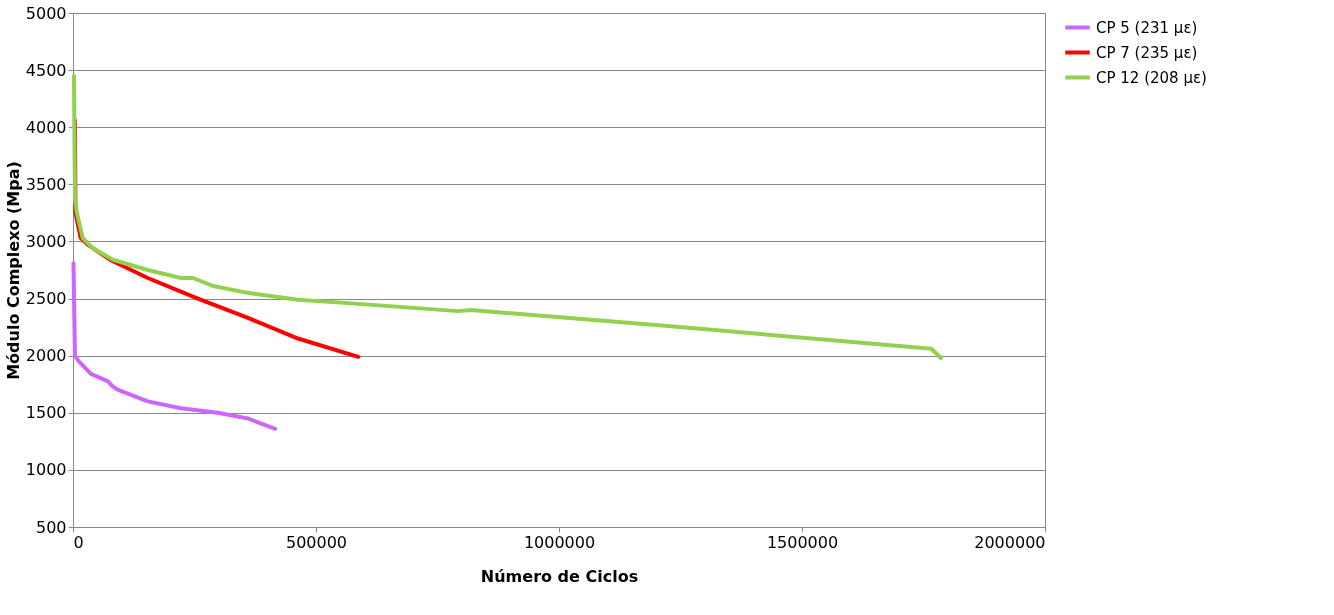 The height and width of the screenshot is (615, 1334). Describe the element at coordinates (13, 270) in the screenshot. I see `y-axis-title: Módulo Complexo (Mpa)` at that location.